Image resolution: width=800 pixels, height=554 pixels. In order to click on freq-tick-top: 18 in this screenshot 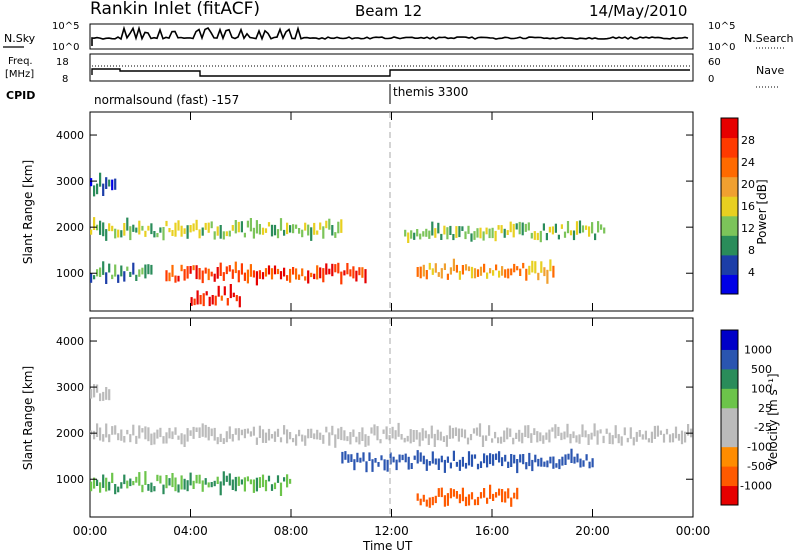, I will do `click(62, 62)`.